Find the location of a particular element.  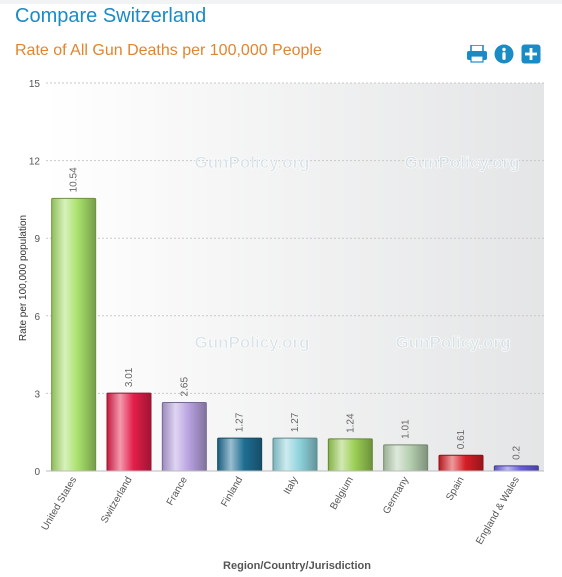

y-tick-label: 3 is located at coordinates (37, 394).